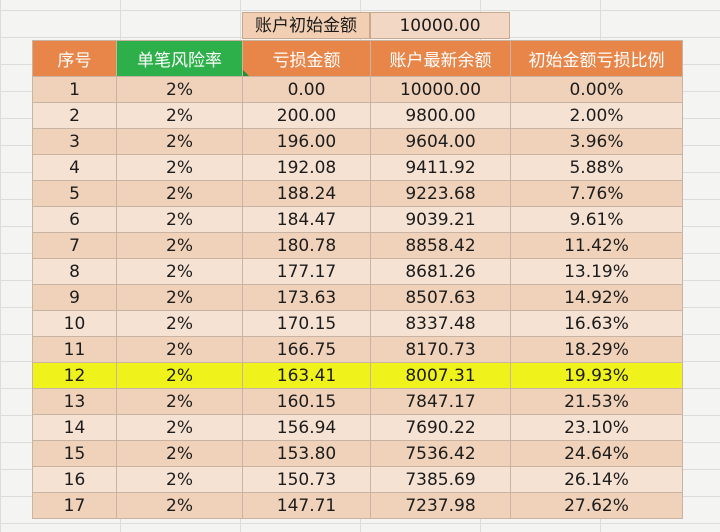  I want to click on cell-loss-ratio: 23.10%, so click(596, 427).